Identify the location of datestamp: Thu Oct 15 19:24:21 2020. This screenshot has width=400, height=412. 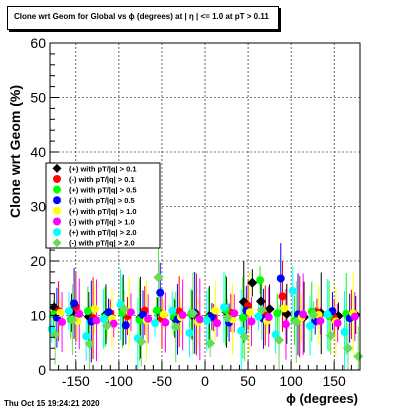
(52, 403).